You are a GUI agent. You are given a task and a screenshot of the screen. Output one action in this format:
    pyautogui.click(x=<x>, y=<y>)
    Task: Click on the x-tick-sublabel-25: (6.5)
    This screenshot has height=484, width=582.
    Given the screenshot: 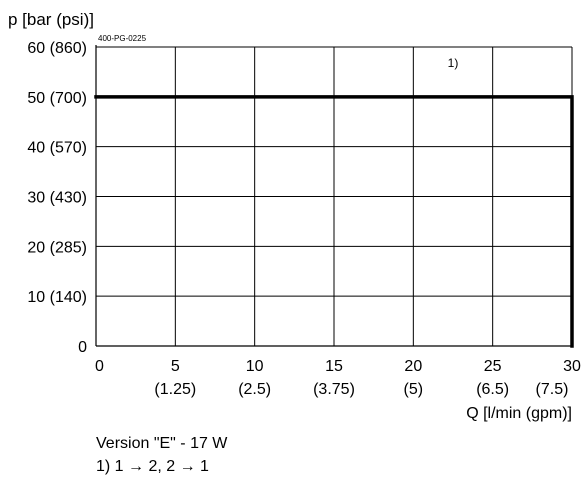 What is the action you would take?
    pyautogui.click(x=492, y=389)
    